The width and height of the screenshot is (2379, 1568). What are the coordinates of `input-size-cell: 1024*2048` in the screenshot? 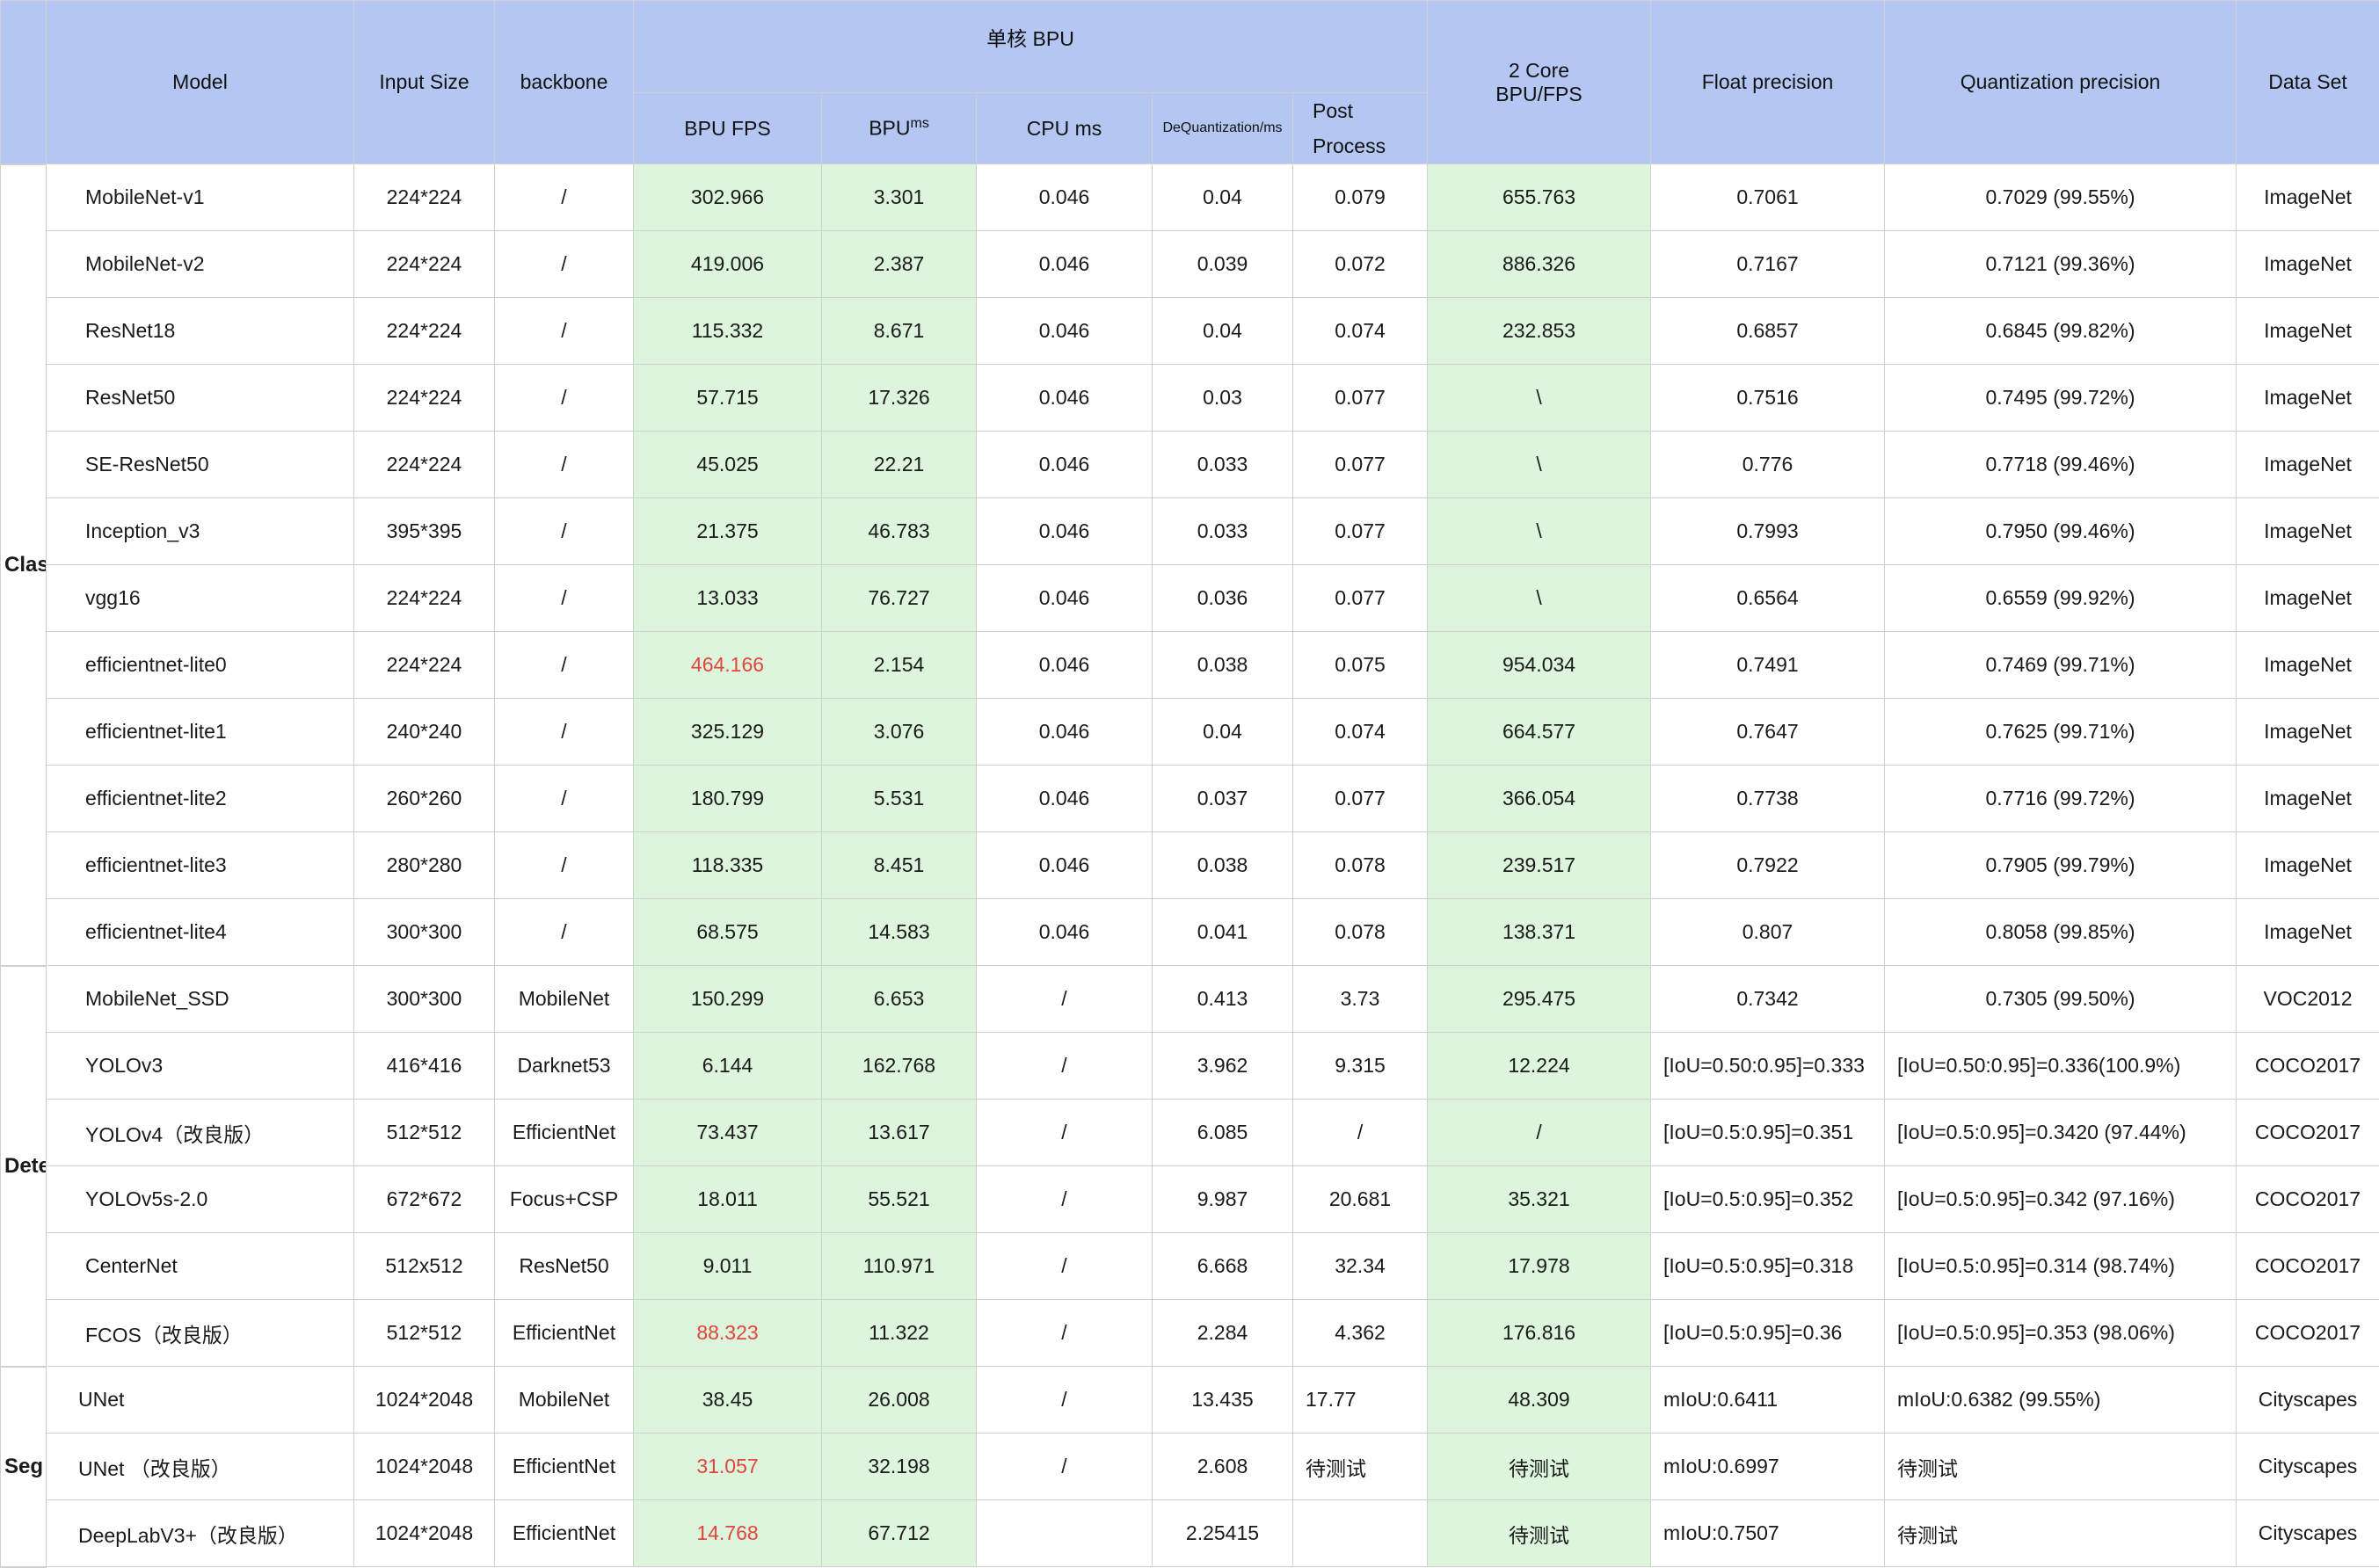 It's located at (425, 1467).